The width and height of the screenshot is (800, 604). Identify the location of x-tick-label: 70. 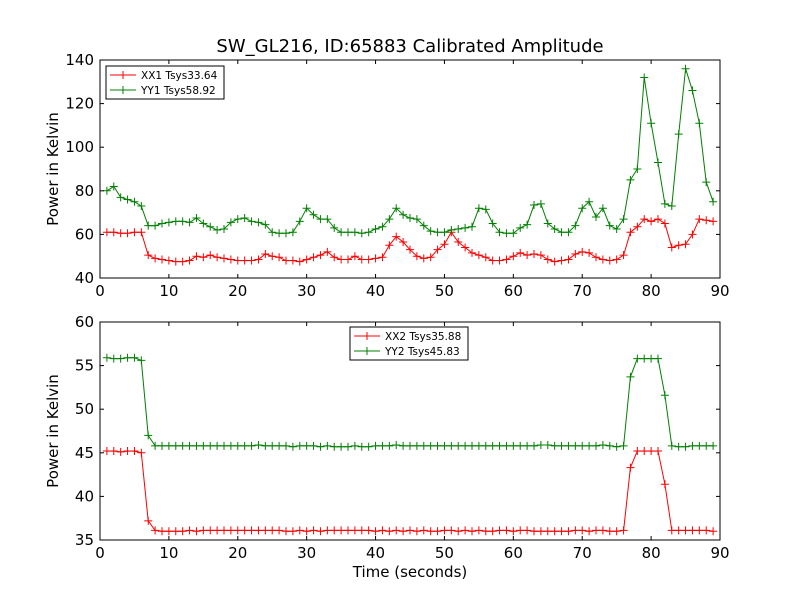
(582, 291).